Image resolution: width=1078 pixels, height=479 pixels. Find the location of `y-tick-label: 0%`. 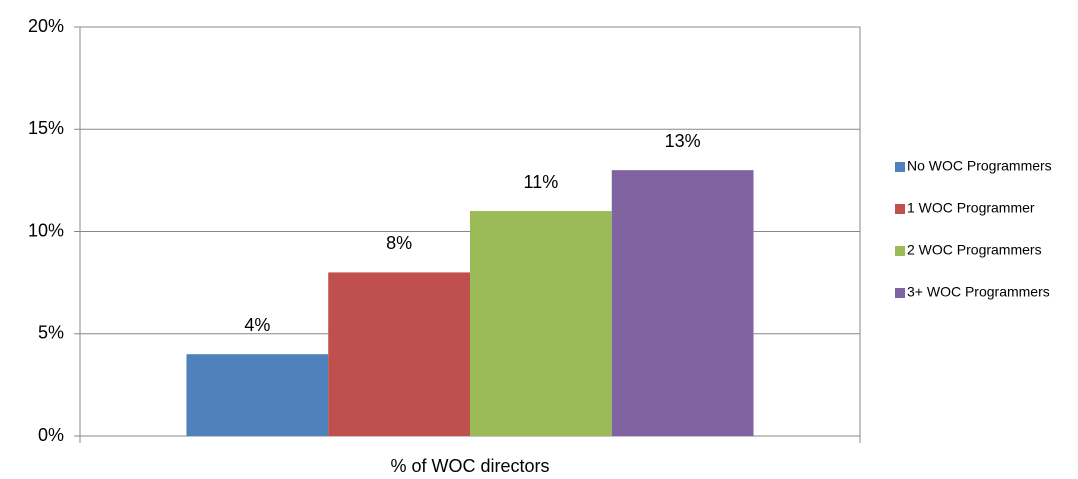

y-tick-label: 0% is located at coordinates (51, 435).